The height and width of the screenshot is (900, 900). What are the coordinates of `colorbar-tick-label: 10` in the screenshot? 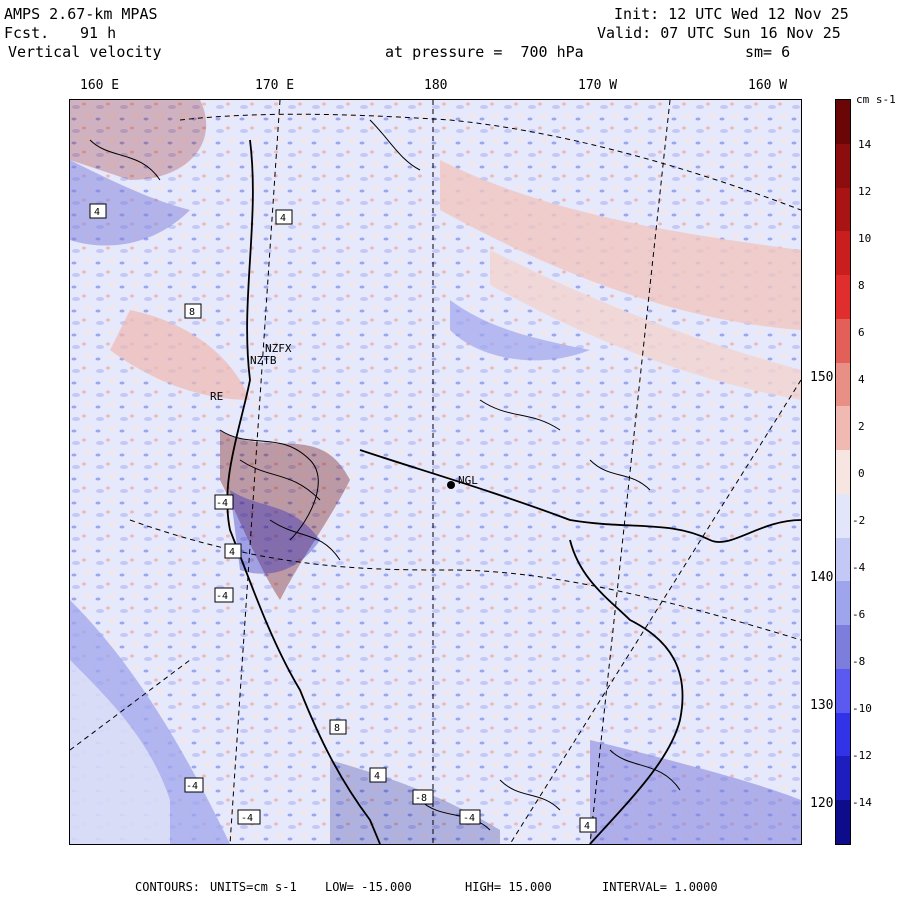 It's located at (865, 238).